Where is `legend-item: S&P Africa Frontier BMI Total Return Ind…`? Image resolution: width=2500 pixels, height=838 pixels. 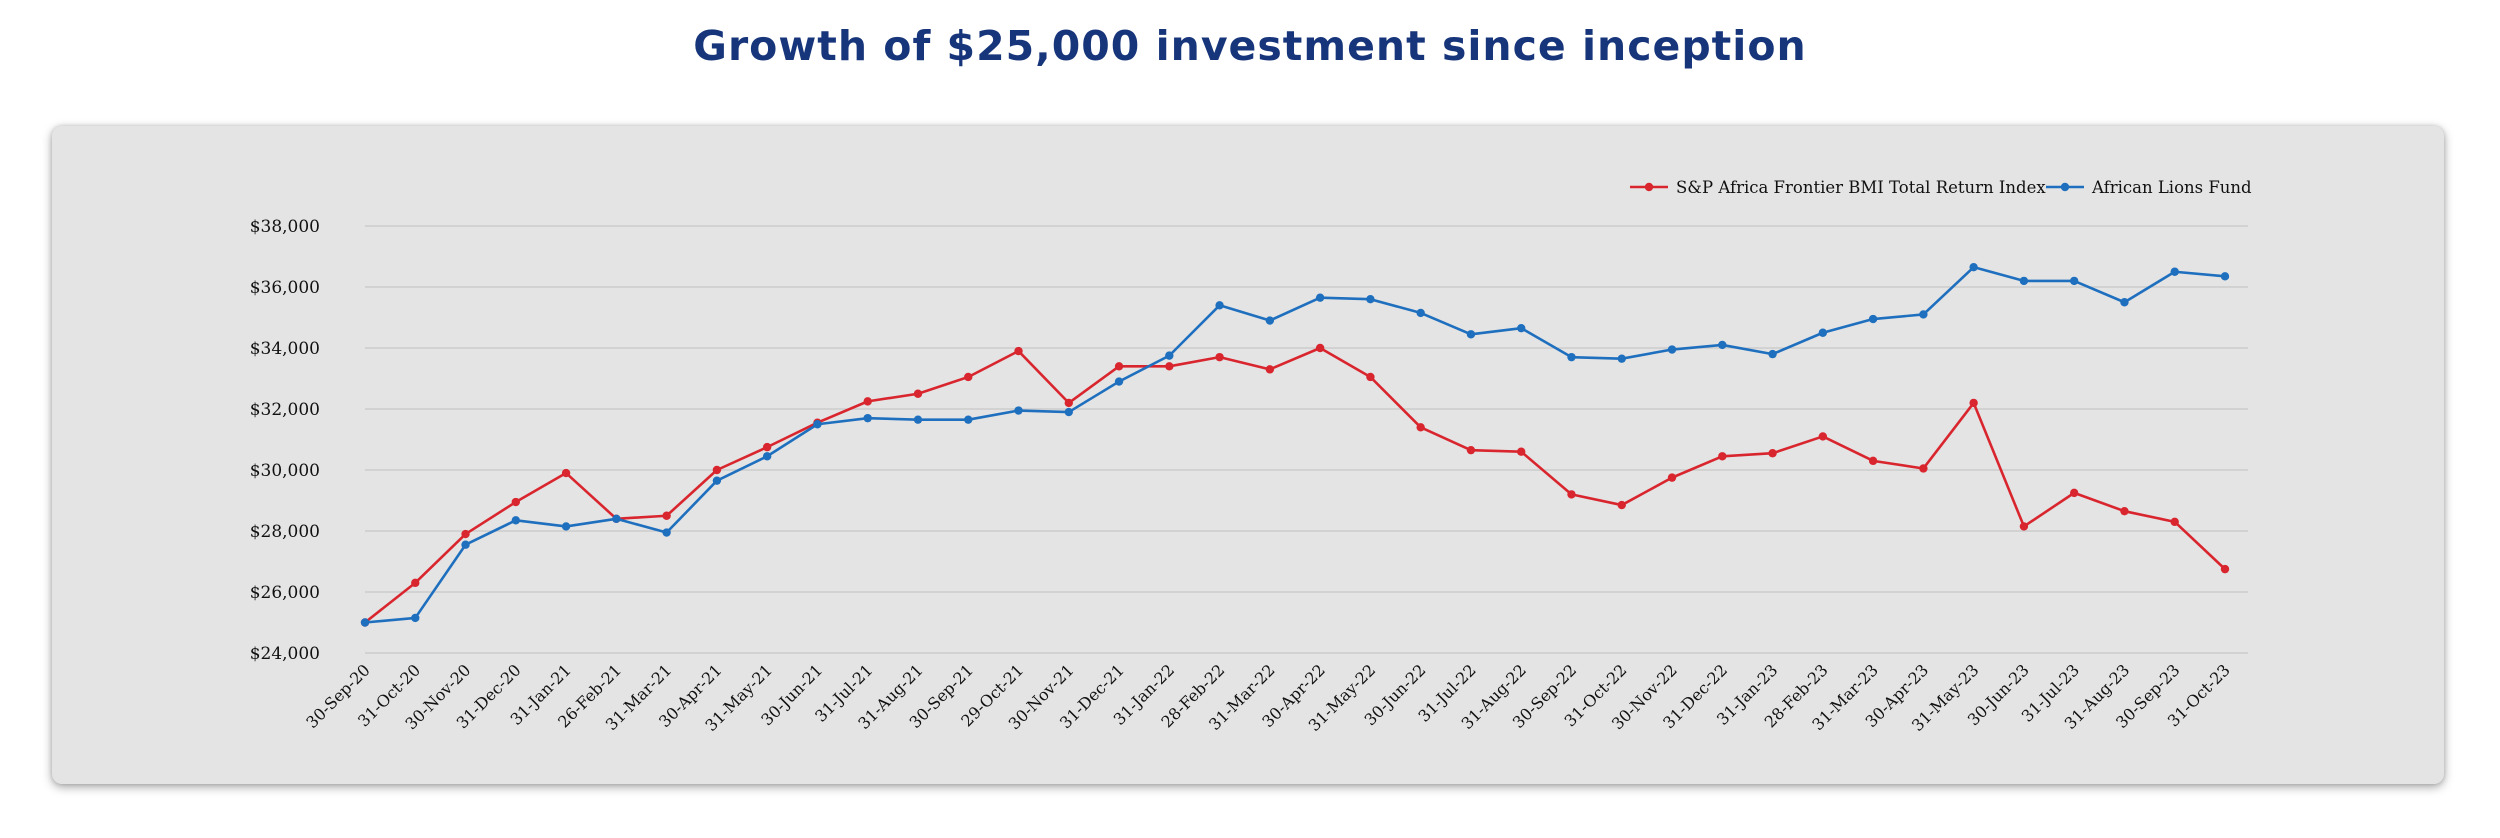 legend-item: S&P Africa Frontier BMI Total Return Ind… is located at coordinates (1838, 187).